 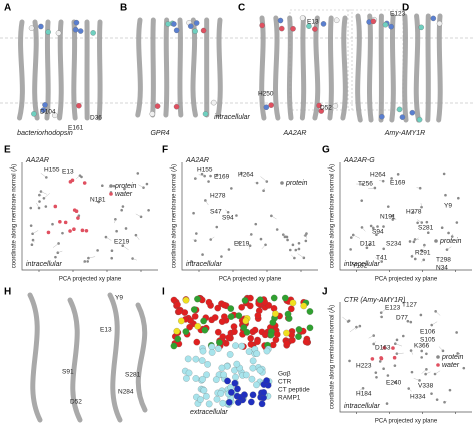 I want to click on axl: coordinate along membrane normal (Å), so click(x=332, y=357).